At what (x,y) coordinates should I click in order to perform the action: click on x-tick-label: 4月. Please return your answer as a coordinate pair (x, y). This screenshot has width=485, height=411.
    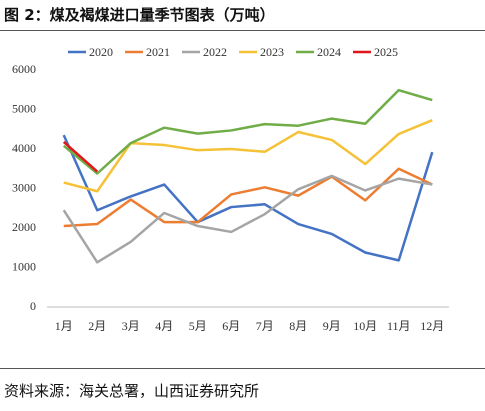
    Looking at the image, I should click on (164, 326).